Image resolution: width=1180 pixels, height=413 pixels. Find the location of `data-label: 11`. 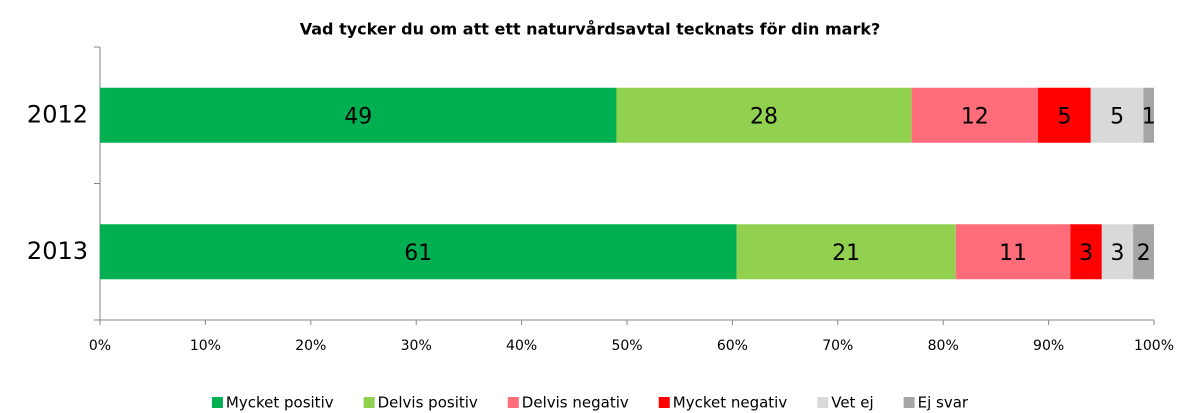

data-label: 11 is located at coordinates (1013, 253).